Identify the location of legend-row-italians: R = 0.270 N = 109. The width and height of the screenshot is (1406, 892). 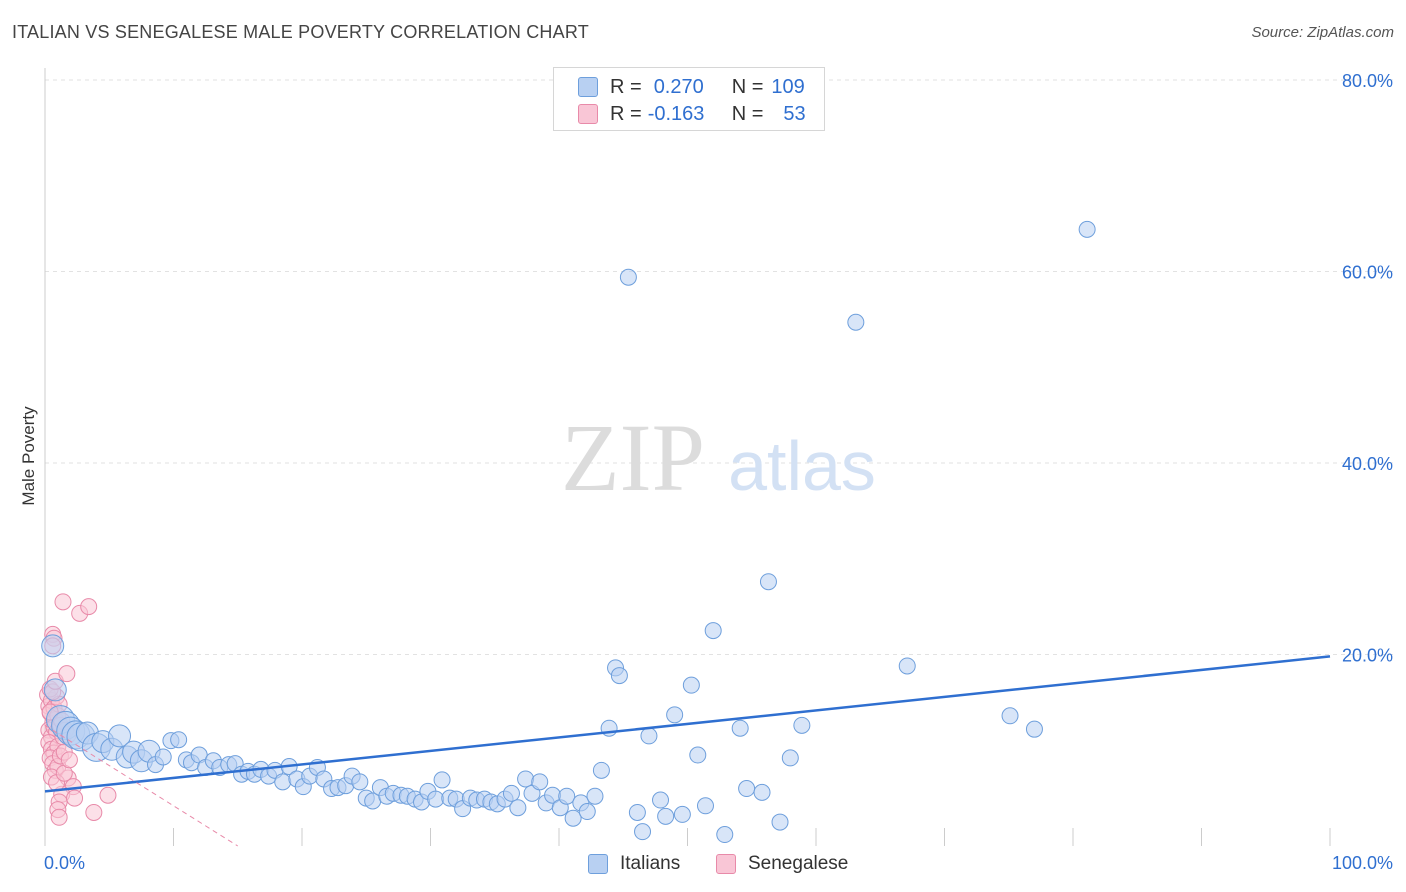
(691, 87).